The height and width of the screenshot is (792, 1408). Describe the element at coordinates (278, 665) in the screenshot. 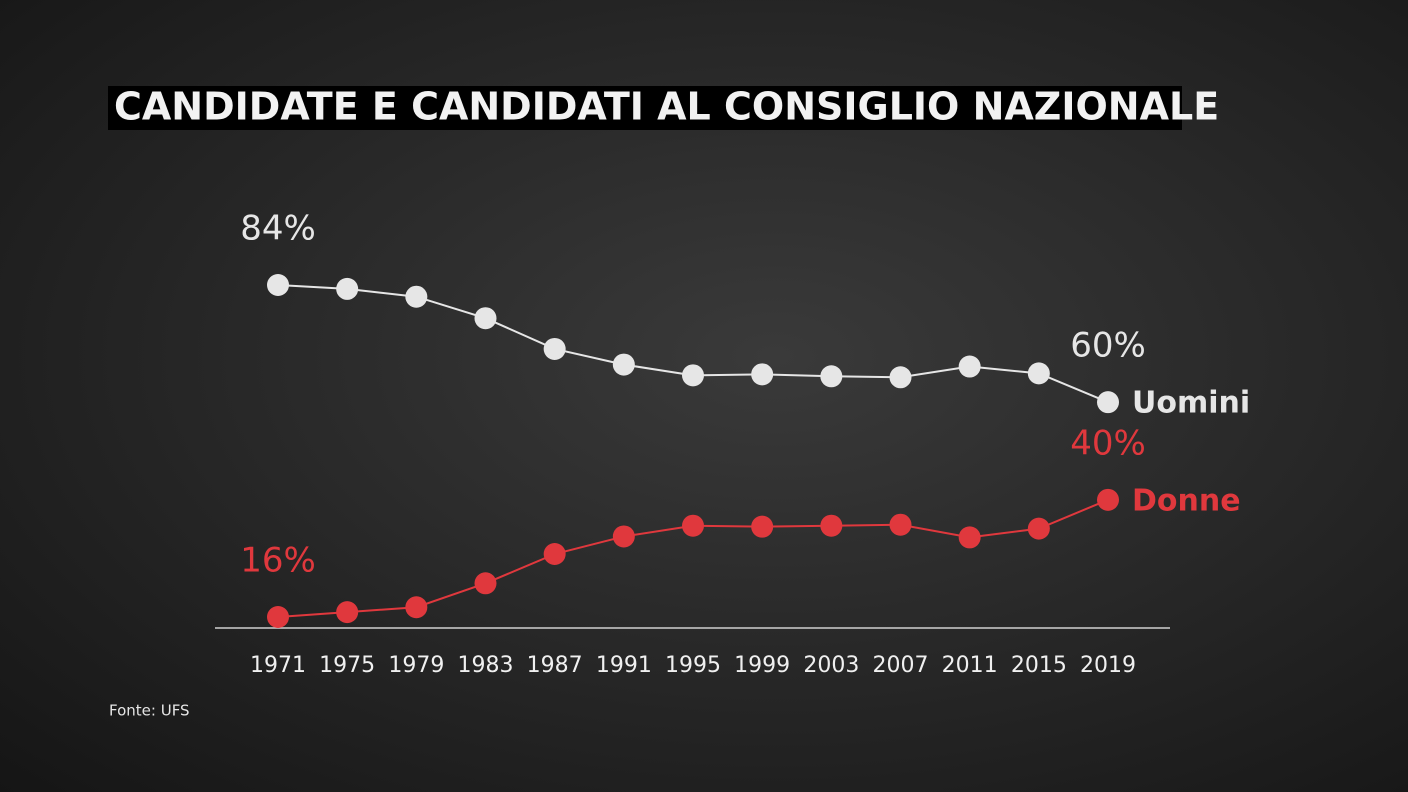

I see `x-tick-label: 1971` at that location.